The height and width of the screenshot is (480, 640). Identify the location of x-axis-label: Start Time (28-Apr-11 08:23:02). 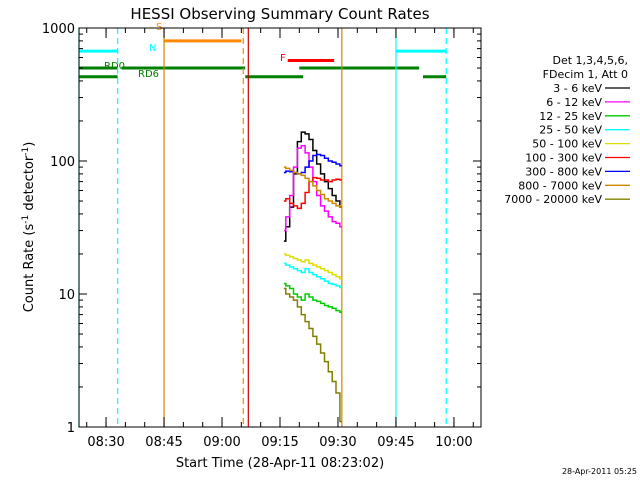
(280, 463).